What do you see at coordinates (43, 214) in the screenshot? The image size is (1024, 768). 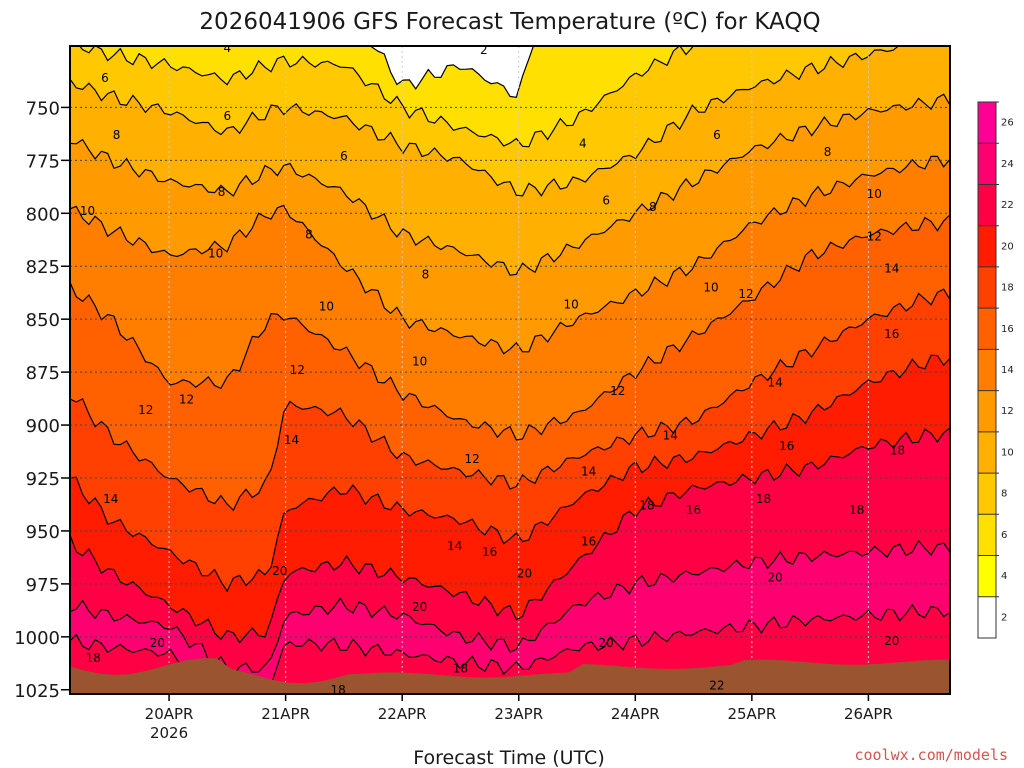 I see `y-tick-label: 800` at bounding box center [43, 214].